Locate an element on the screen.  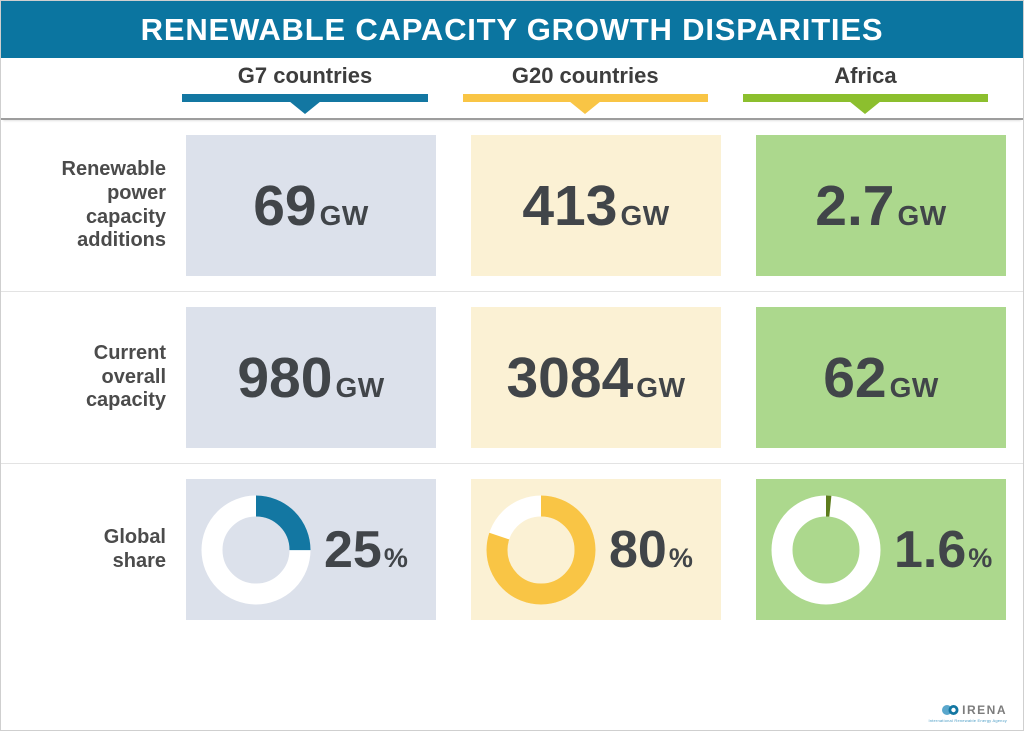
row-label: Global share is located at coordinates (134, 548).